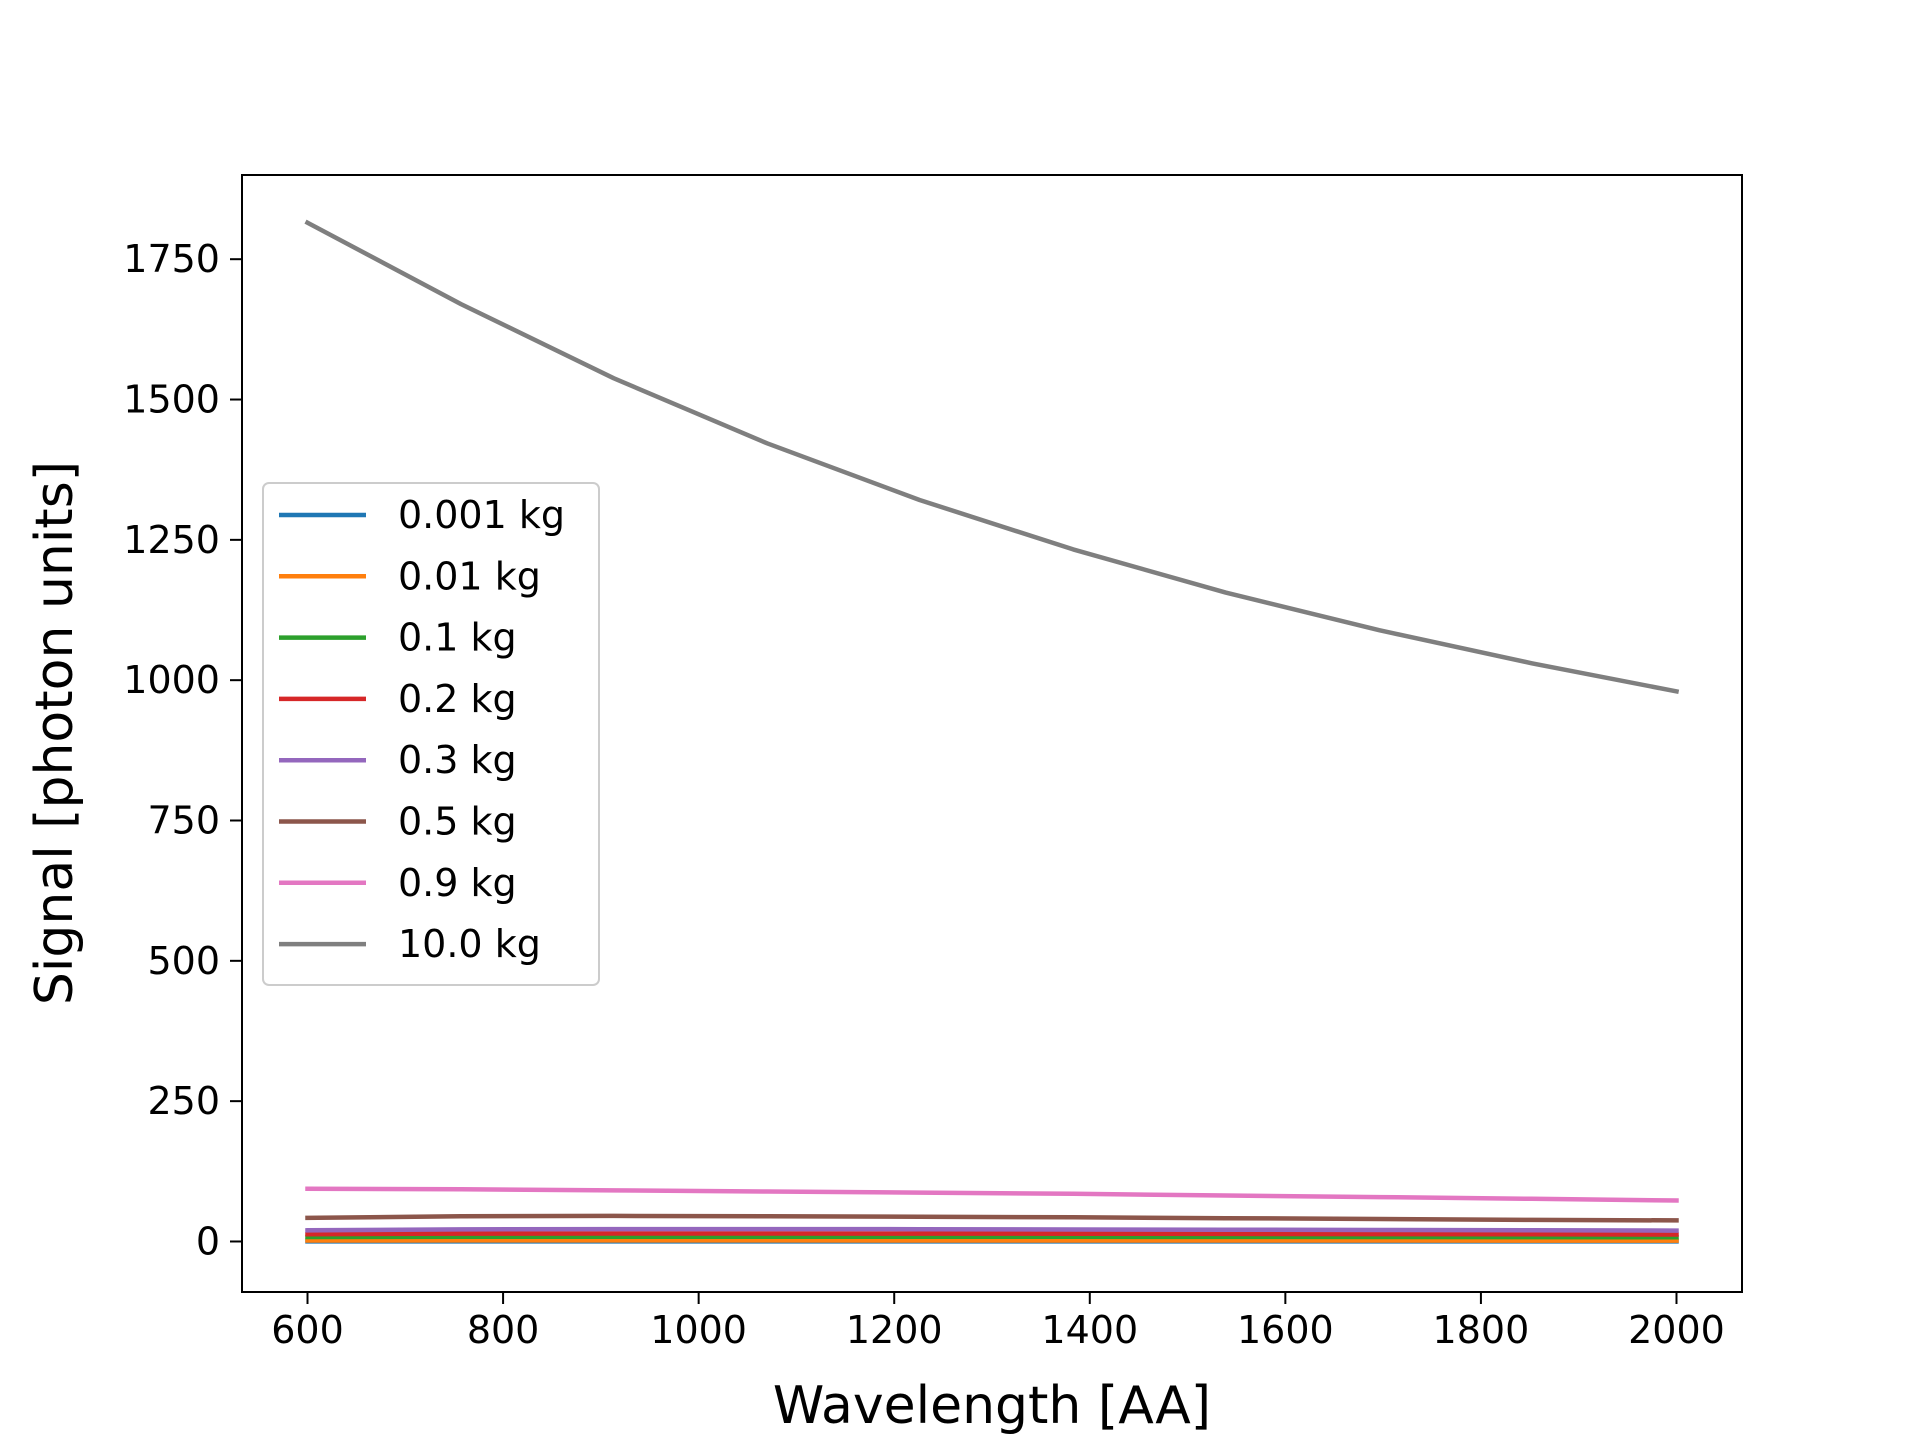 The height and width of the screenshot is (1440, 1920). Describe the element at coordinates (1676, 1330) in the screenshot. I see `x-tick-label: 2000` at that location.